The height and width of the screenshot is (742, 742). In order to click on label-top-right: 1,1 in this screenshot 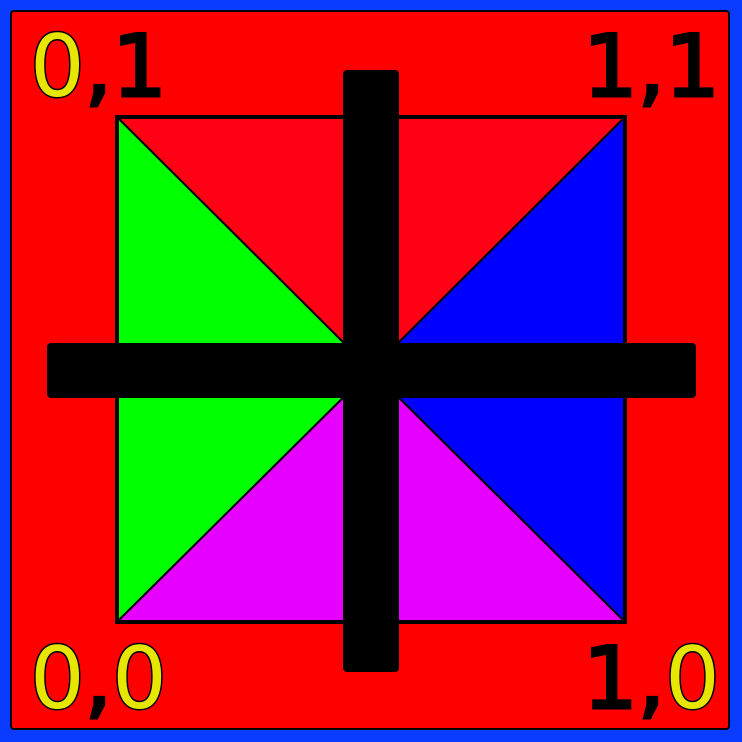, I will do `click(652, 67)`.